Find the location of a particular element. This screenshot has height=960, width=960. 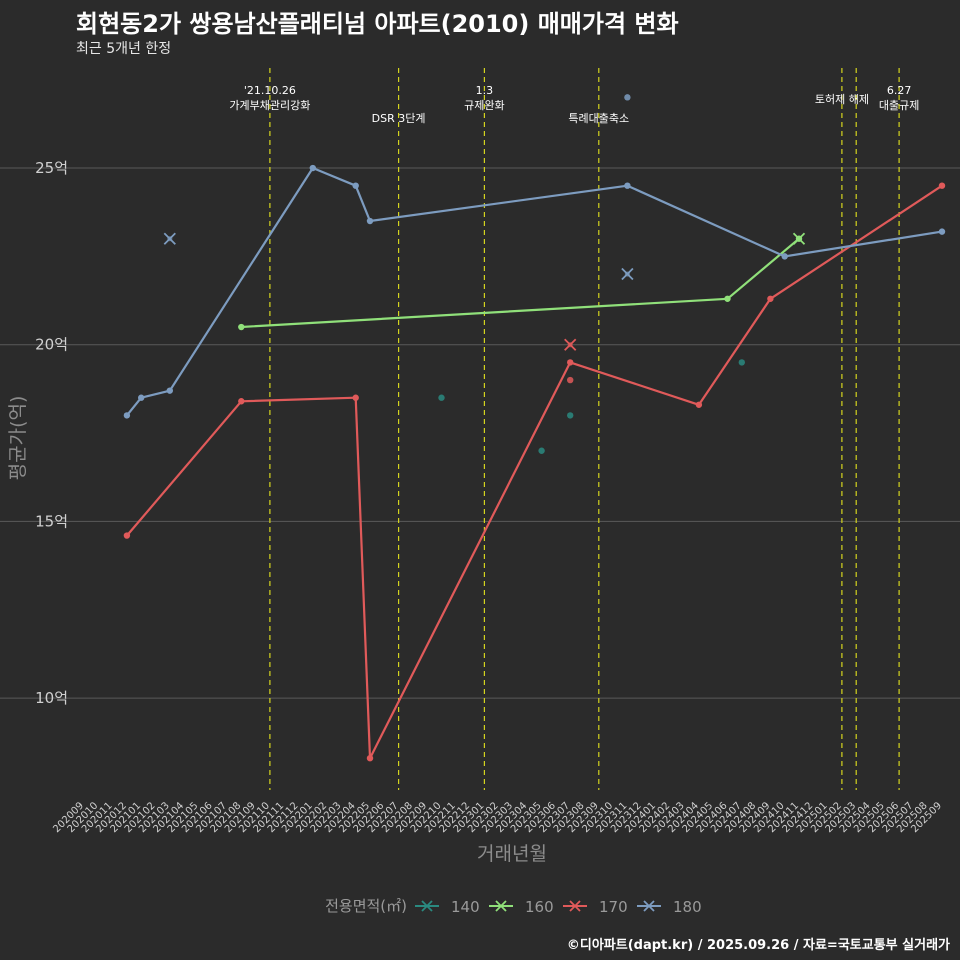

legend-label-160: 160 is located at coordinates (539, 907).